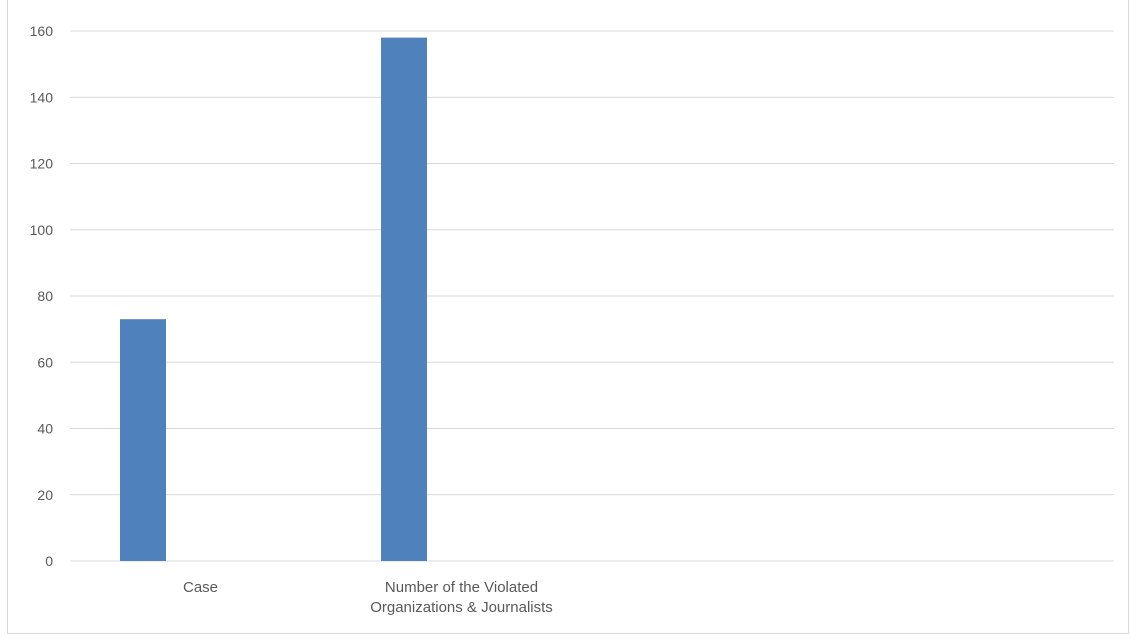 The image size is (1130, 639). I want to click on x-tick-label: Case, so click(200, 587).